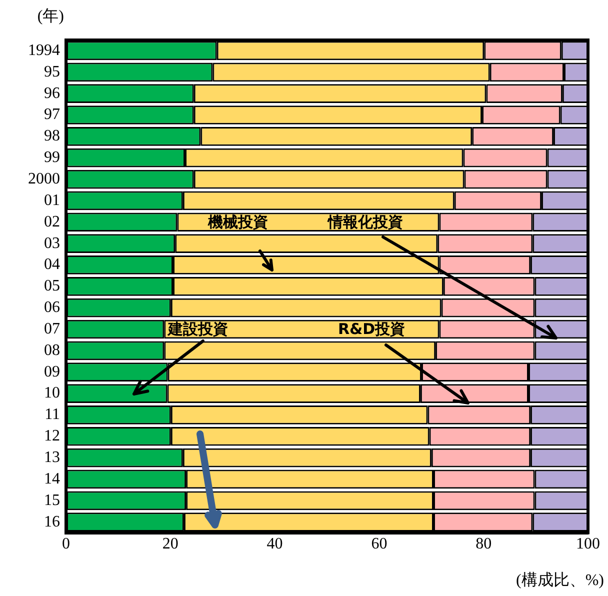 The image size is (608, 596). Describe the element at coordinates (170, 544) in the screenshot. I see `x-tick-label: 20` at that location.